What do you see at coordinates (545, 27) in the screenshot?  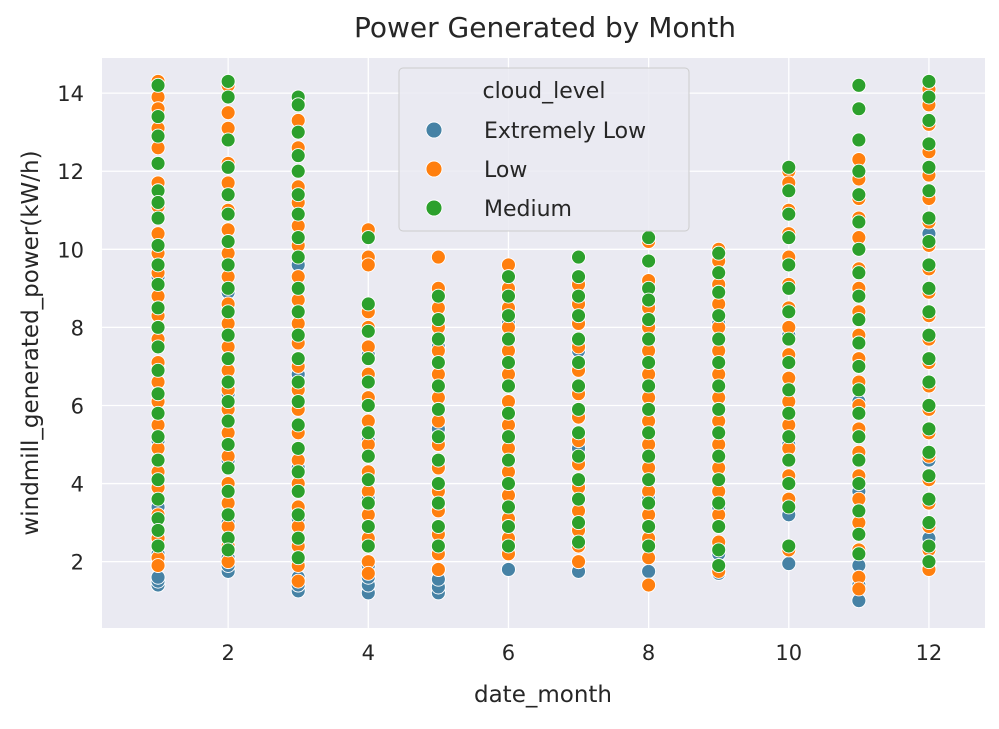 I see `chart-title: Power Generated by Month` at bounding box center [545, 27].